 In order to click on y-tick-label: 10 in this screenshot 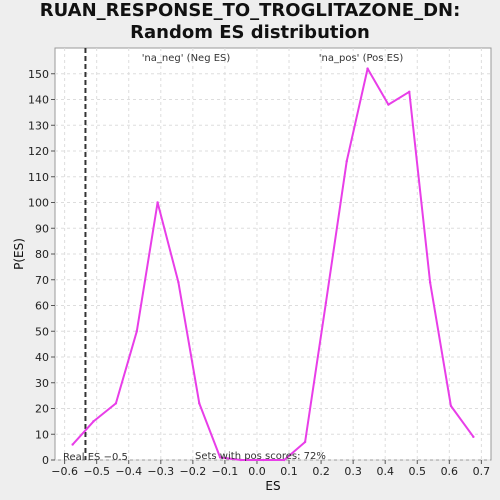, I will do `click(42, 434)`.